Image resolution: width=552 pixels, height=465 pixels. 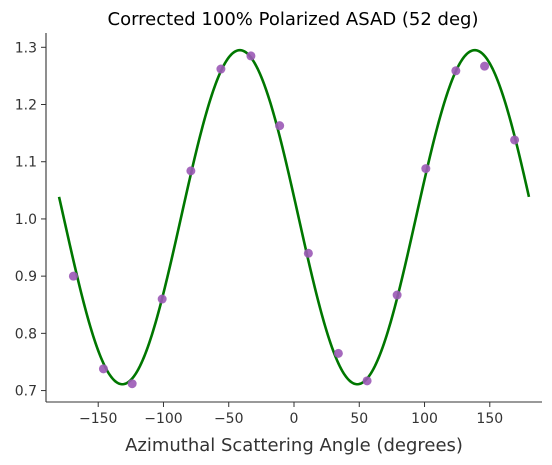 What do you see at coordinates (26, 163) in the screenshot?
I see `y-tick-label: 1.1` at bounding box center [26, 163].